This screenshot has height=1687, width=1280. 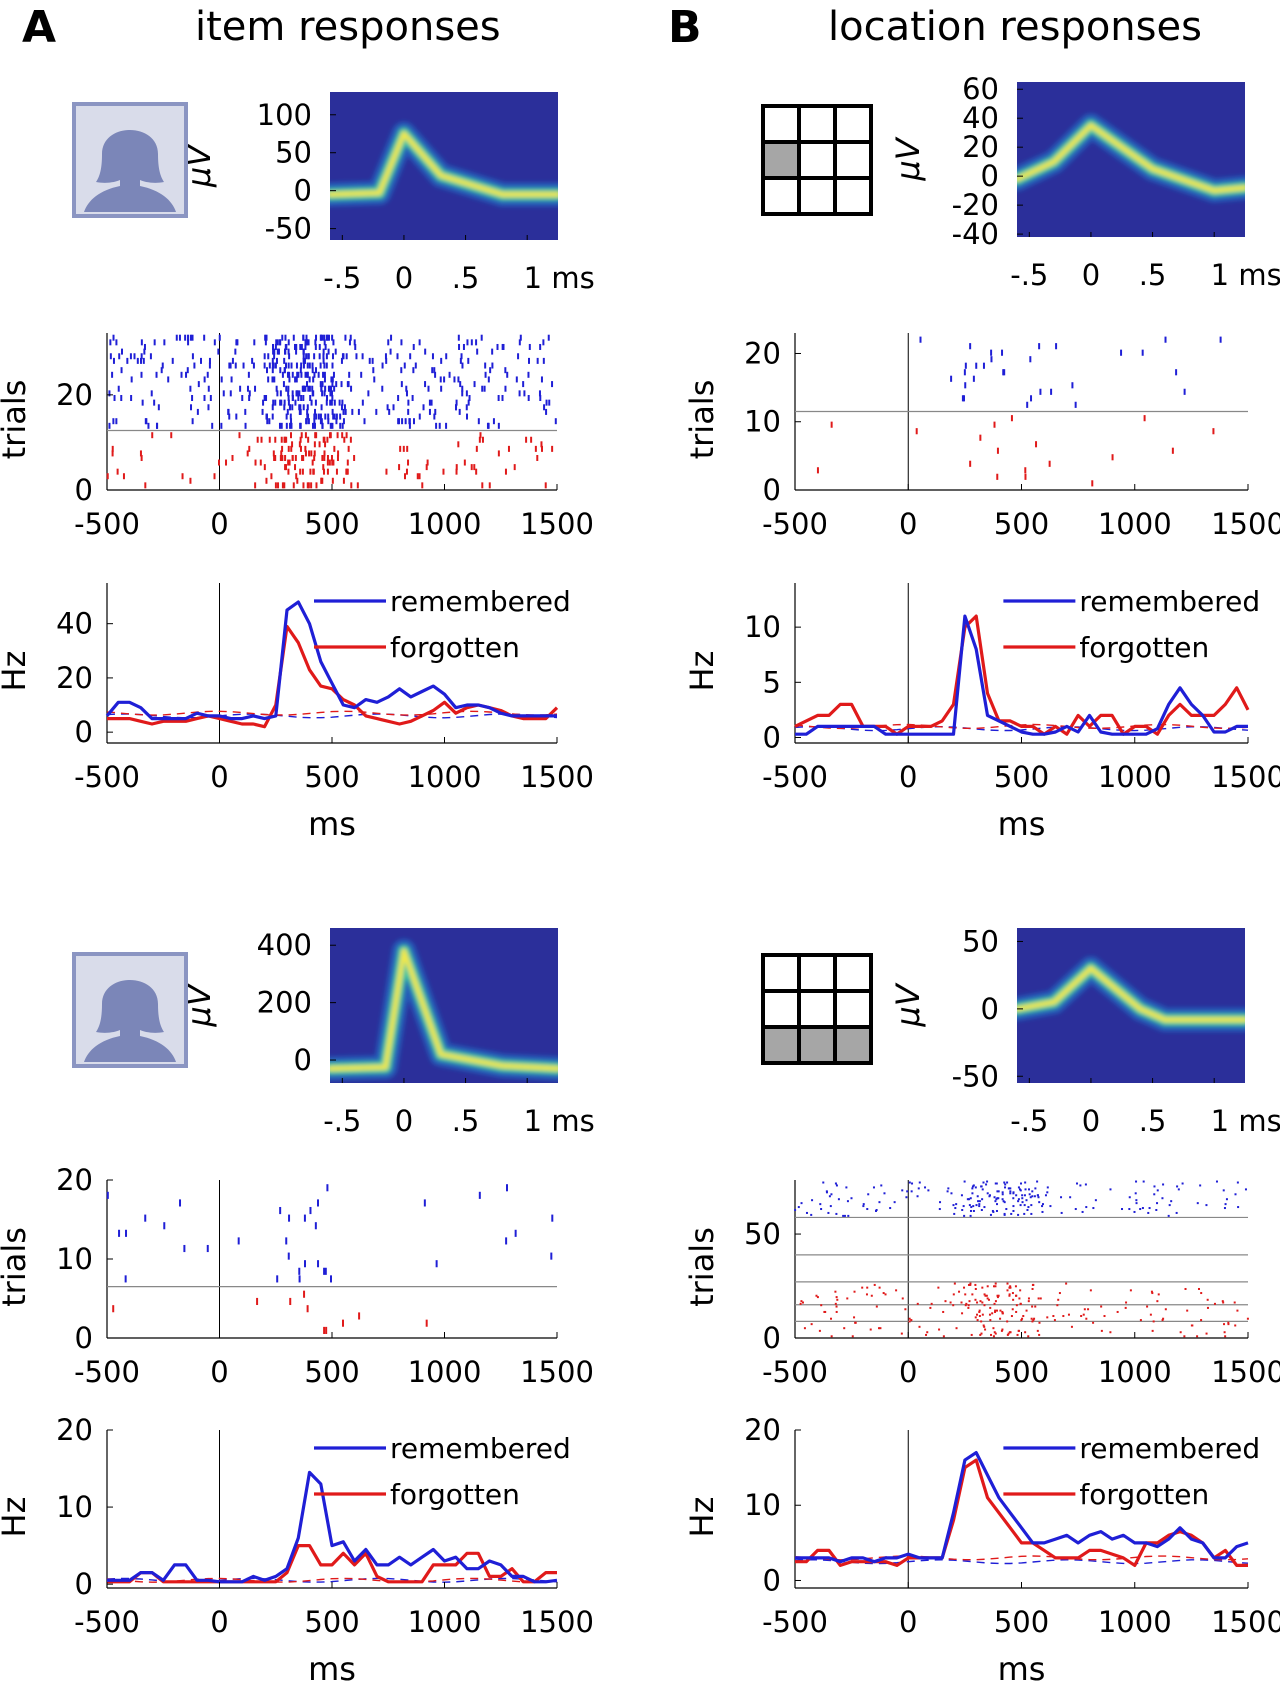 I want to click on x-tick-label: 500, so click(x=331, y=1622).